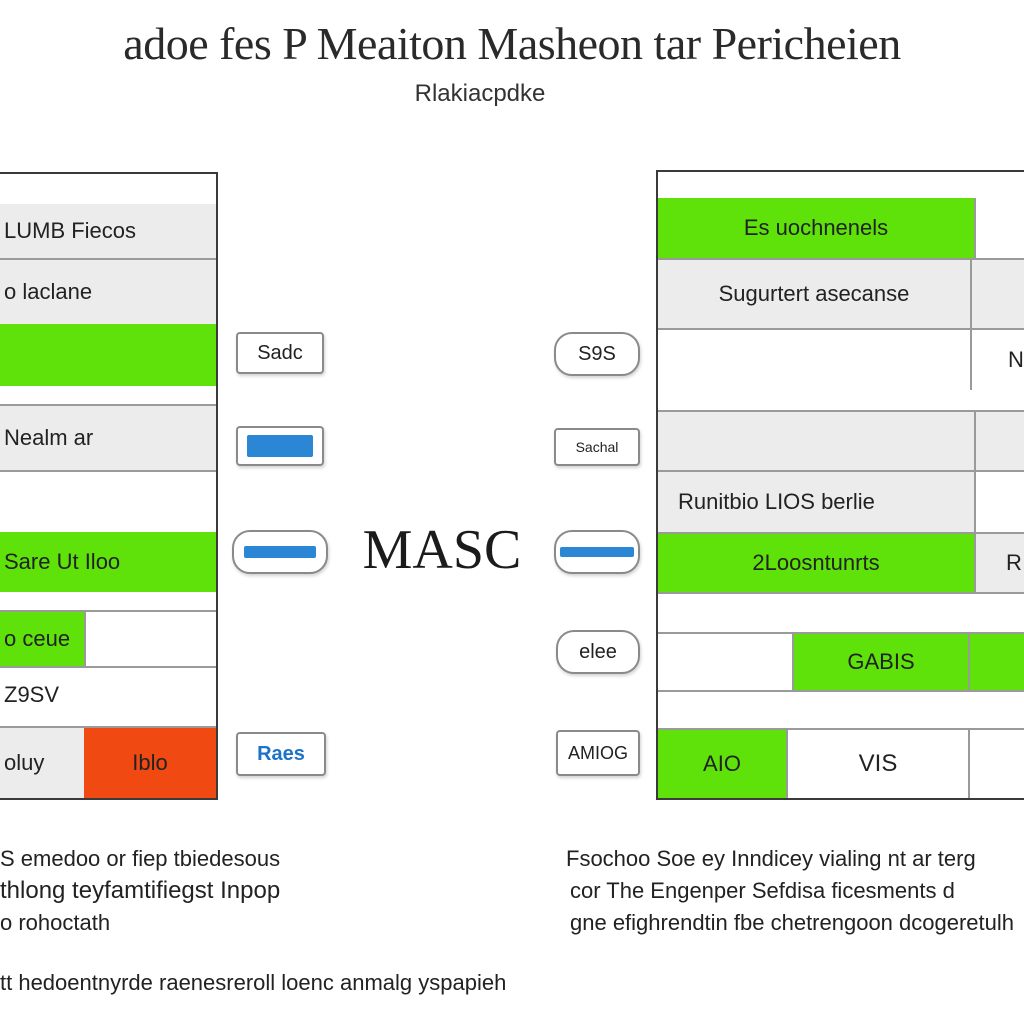 This screenshot has height=1024, width=1024. What do you see at coordinates (70, 230) in the screenshot?
I see `row-label: LUMB Fiecos` at bounding box center [70, 230].